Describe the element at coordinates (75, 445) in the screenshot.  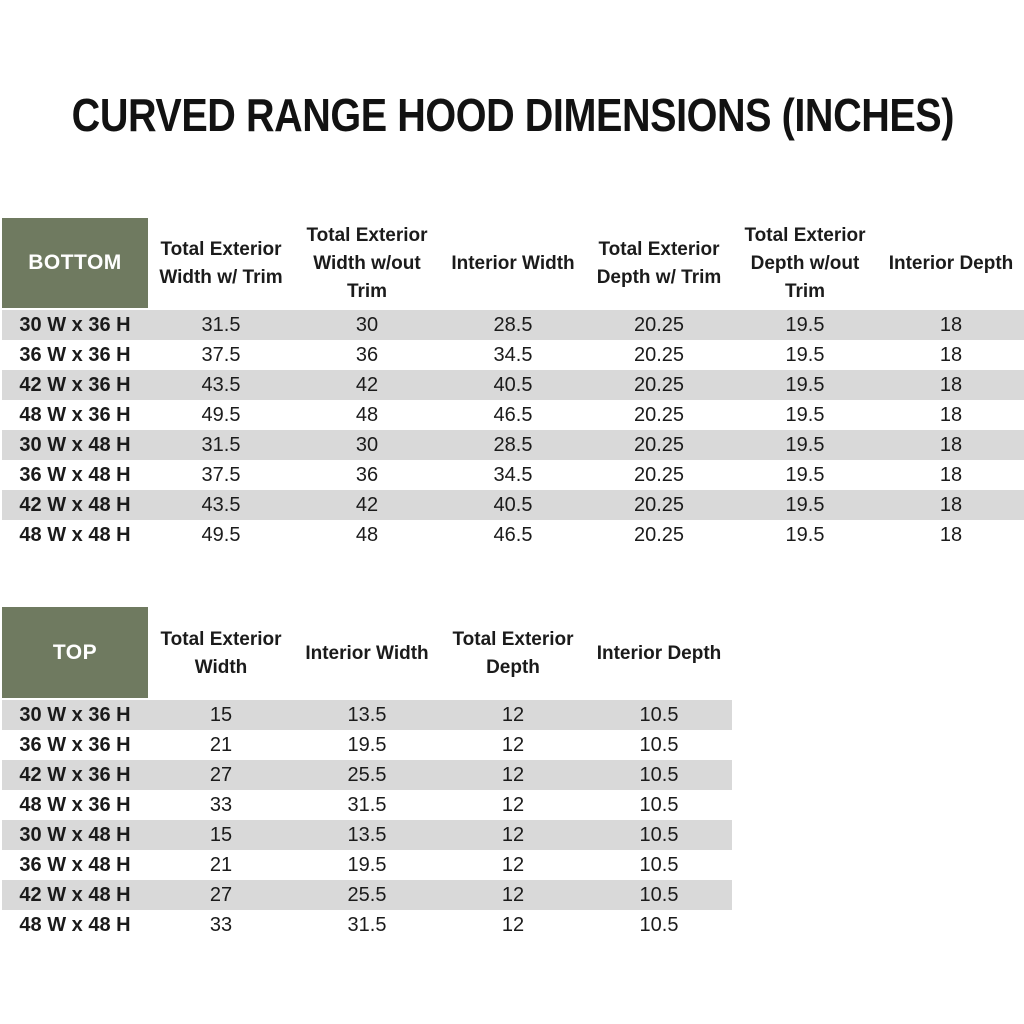
I see `row-label: 30 W x 48 H` at that location.